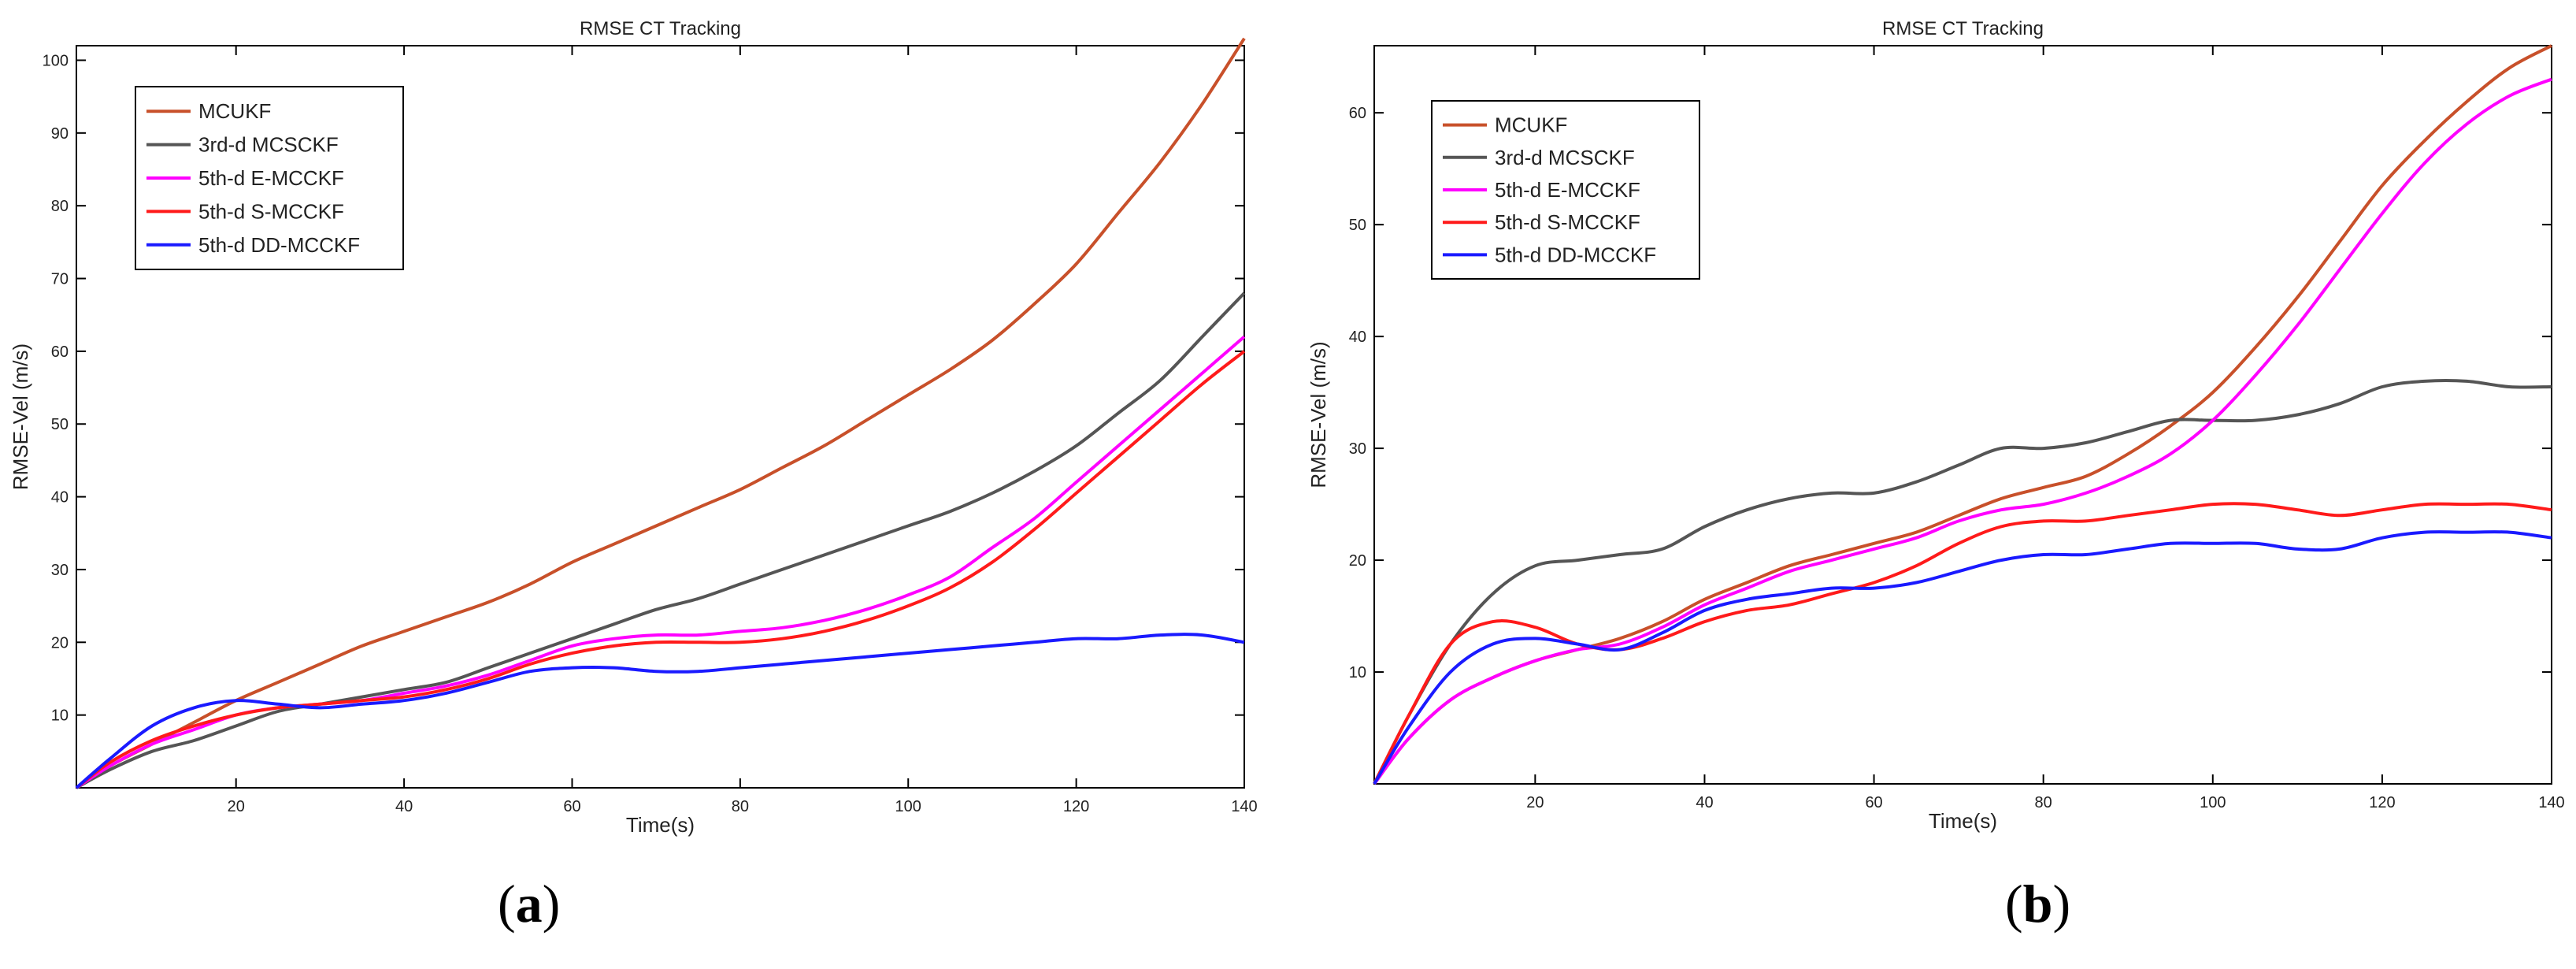  What do you see at coordinates (529, 904) in the screenshot?
I see `panel-label-a: (a)` at bounding box center [529, 904].